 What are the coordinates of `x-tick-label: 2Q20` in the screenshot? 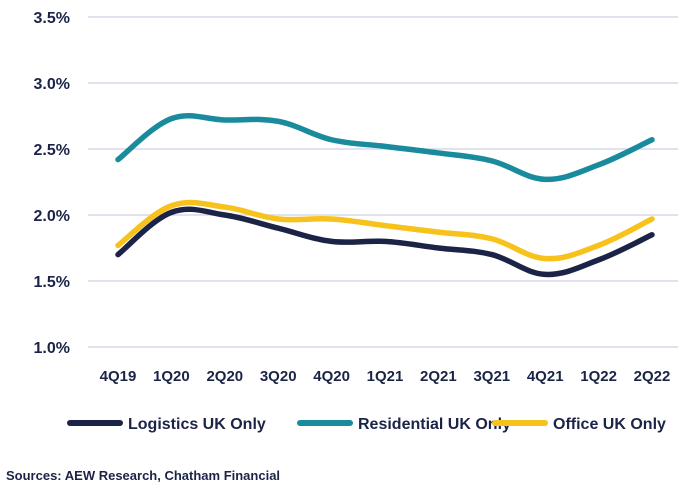 It's located at (224, 376).